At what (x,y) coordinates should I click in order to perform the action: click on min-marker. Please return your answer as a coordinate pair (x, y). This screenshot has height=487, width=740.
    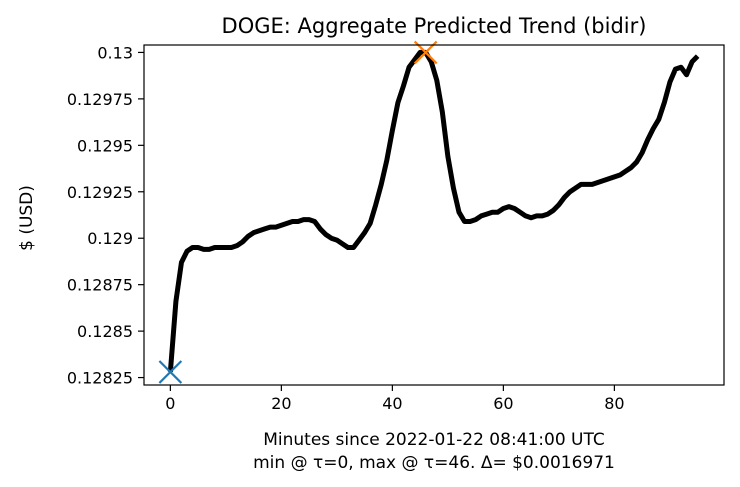
    Looking at the image, I should click on (170, 372).